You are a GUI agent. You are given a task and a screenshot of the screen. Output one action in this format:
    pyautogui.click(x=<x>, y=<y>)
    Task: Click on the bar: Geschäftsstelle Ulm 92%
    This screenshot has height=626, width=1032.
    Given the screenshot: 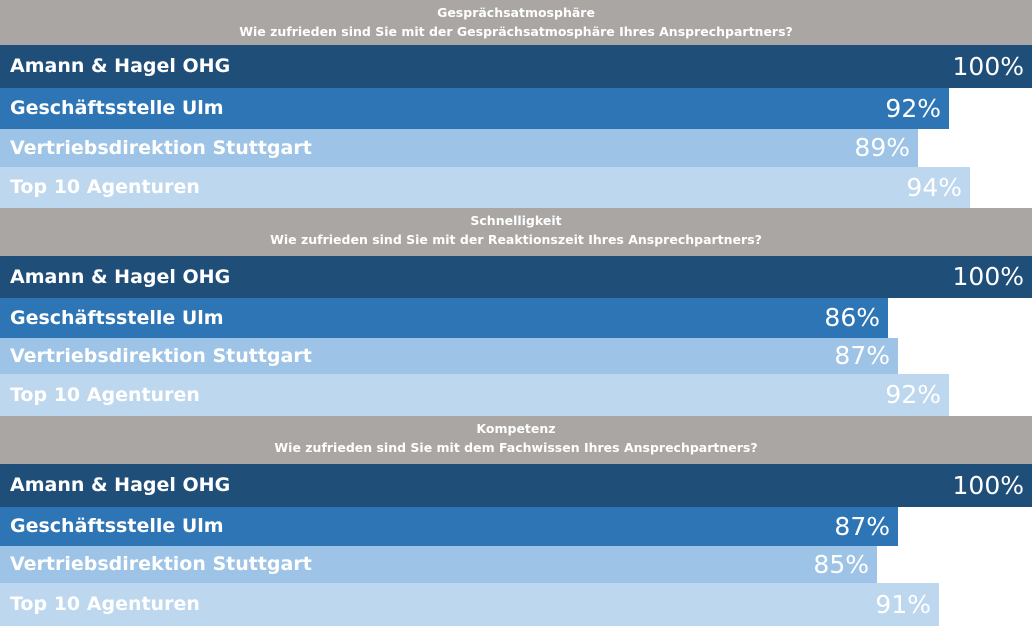 What is the action you would take?
    pyautogui.click(x=474, y=108)
    